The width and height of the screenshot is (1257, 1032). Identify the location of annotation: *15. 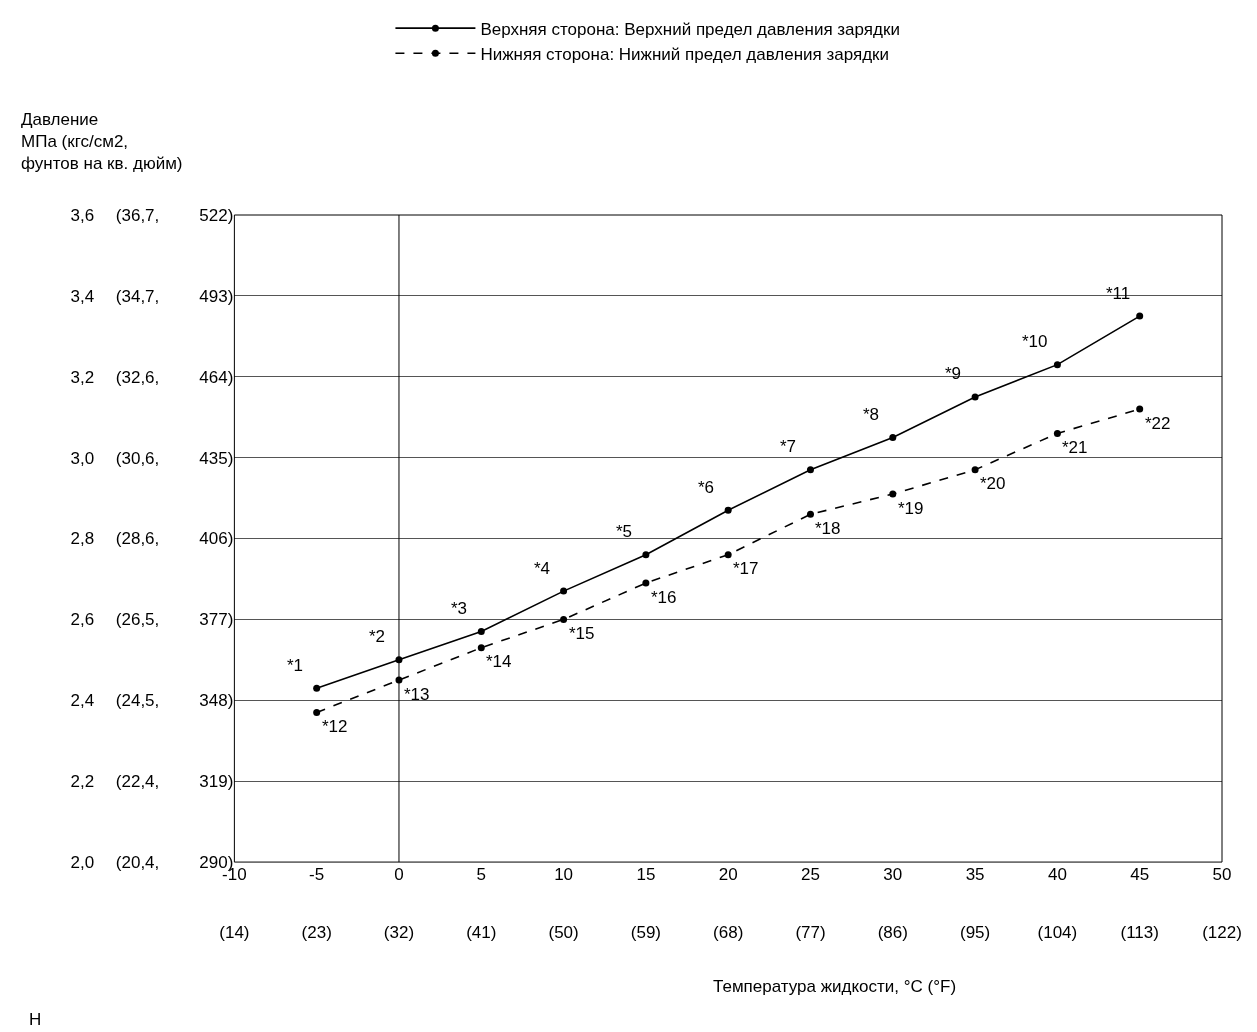
(582, 633).